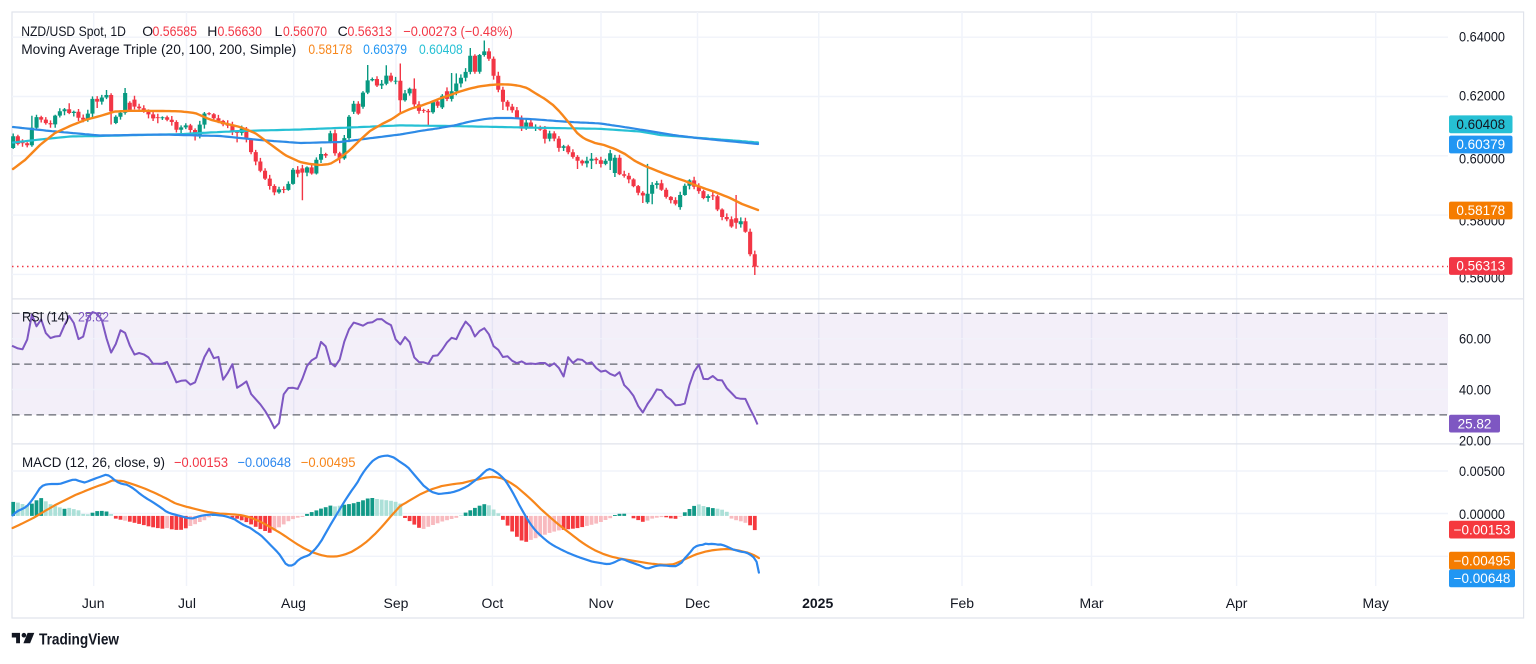  I want to click on svg-text: Sep, so click(396, 603).